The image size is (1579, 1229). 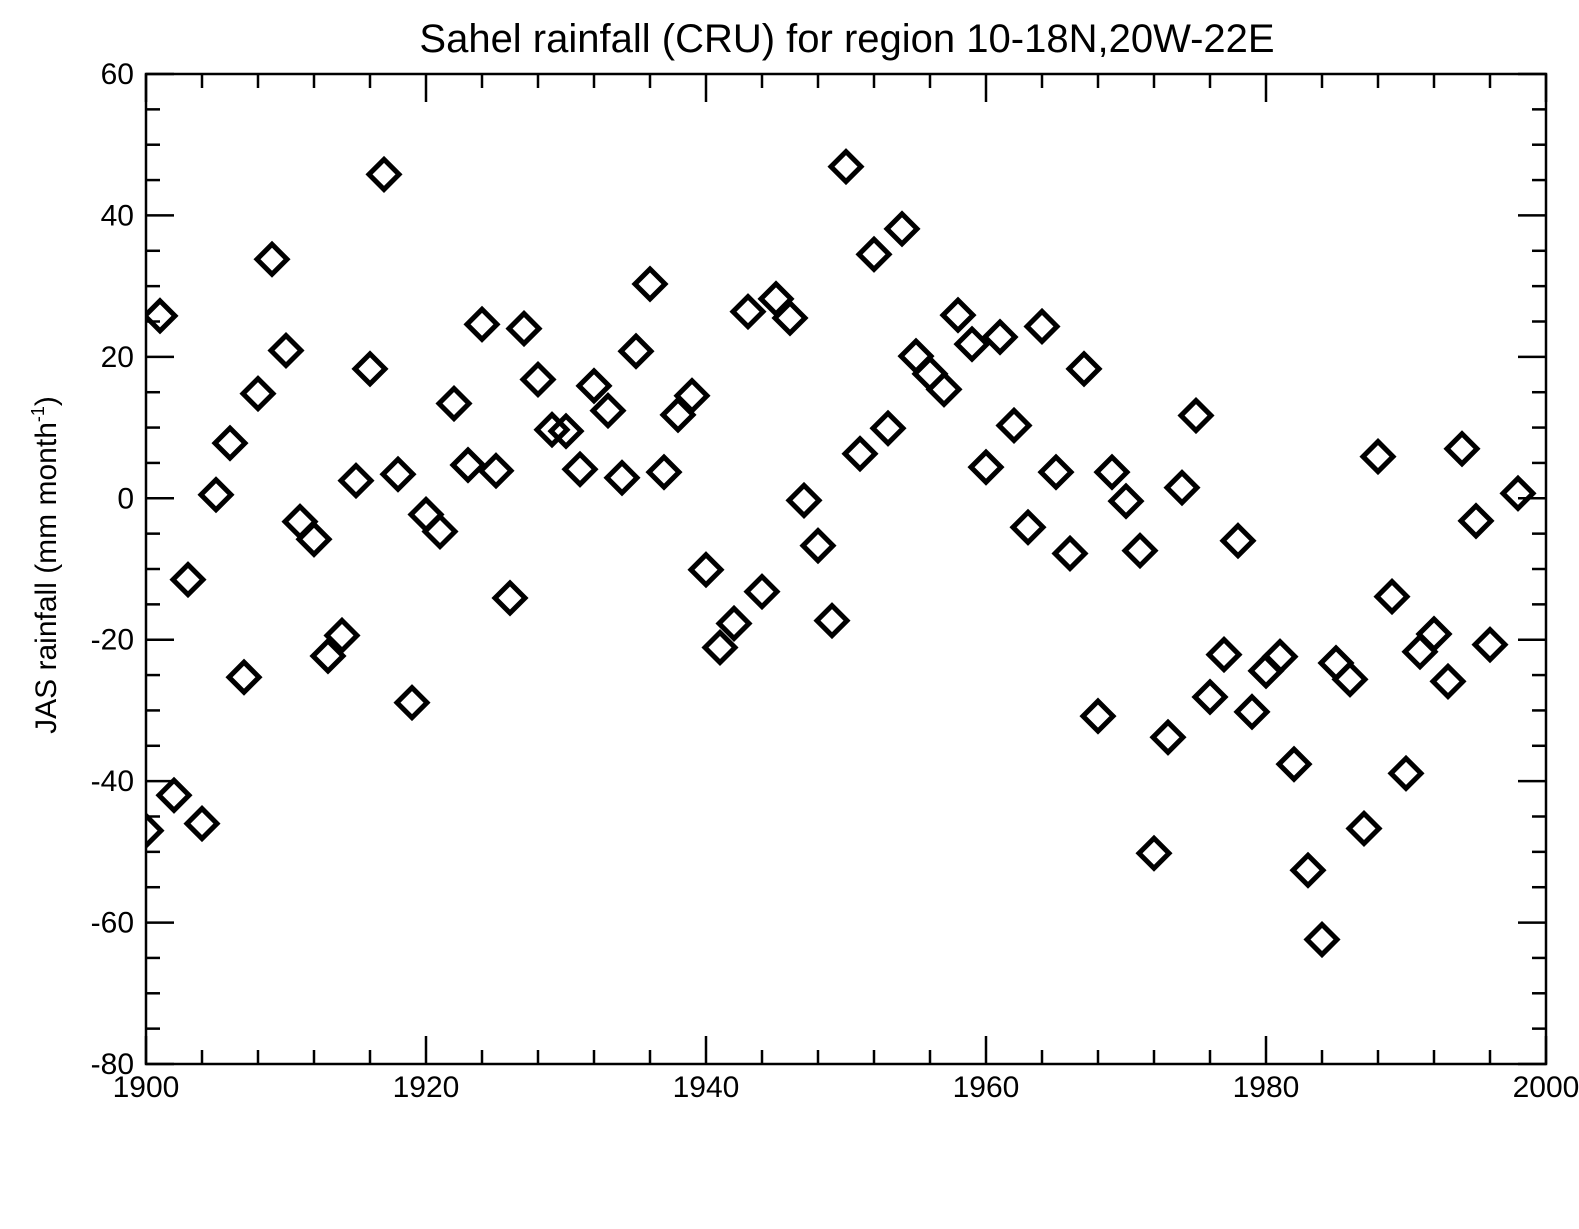 I want to click on x-tick-label: 1920, so click(x=426, y=1087).